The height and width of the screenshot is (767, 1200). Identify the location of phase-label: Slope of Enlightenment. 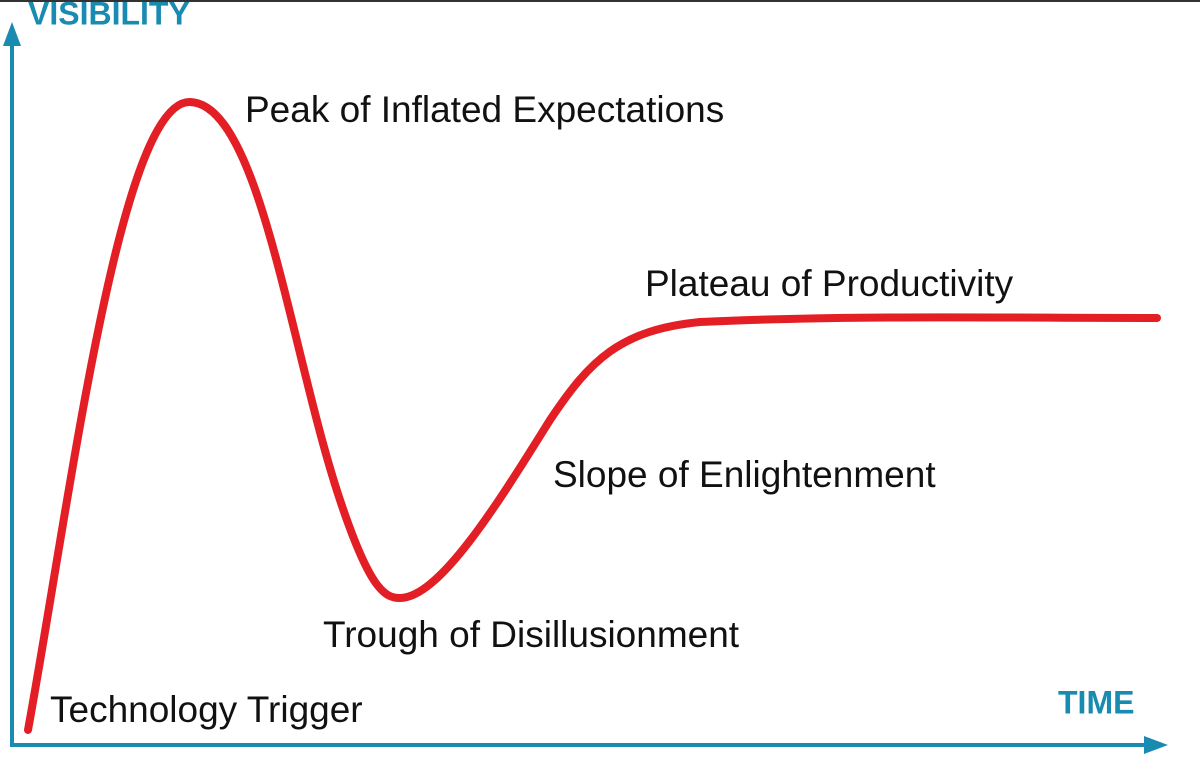
(744, 474).